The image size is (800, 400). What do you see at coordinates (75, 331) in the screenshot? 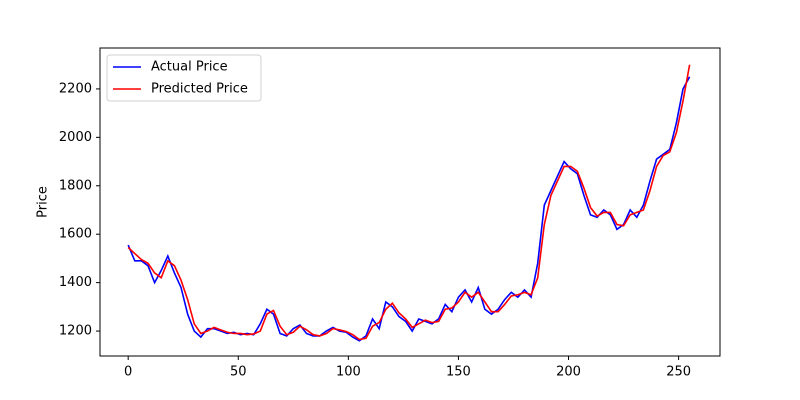
I see `y-tick-label: 1200` at bounding box center [75, 331].